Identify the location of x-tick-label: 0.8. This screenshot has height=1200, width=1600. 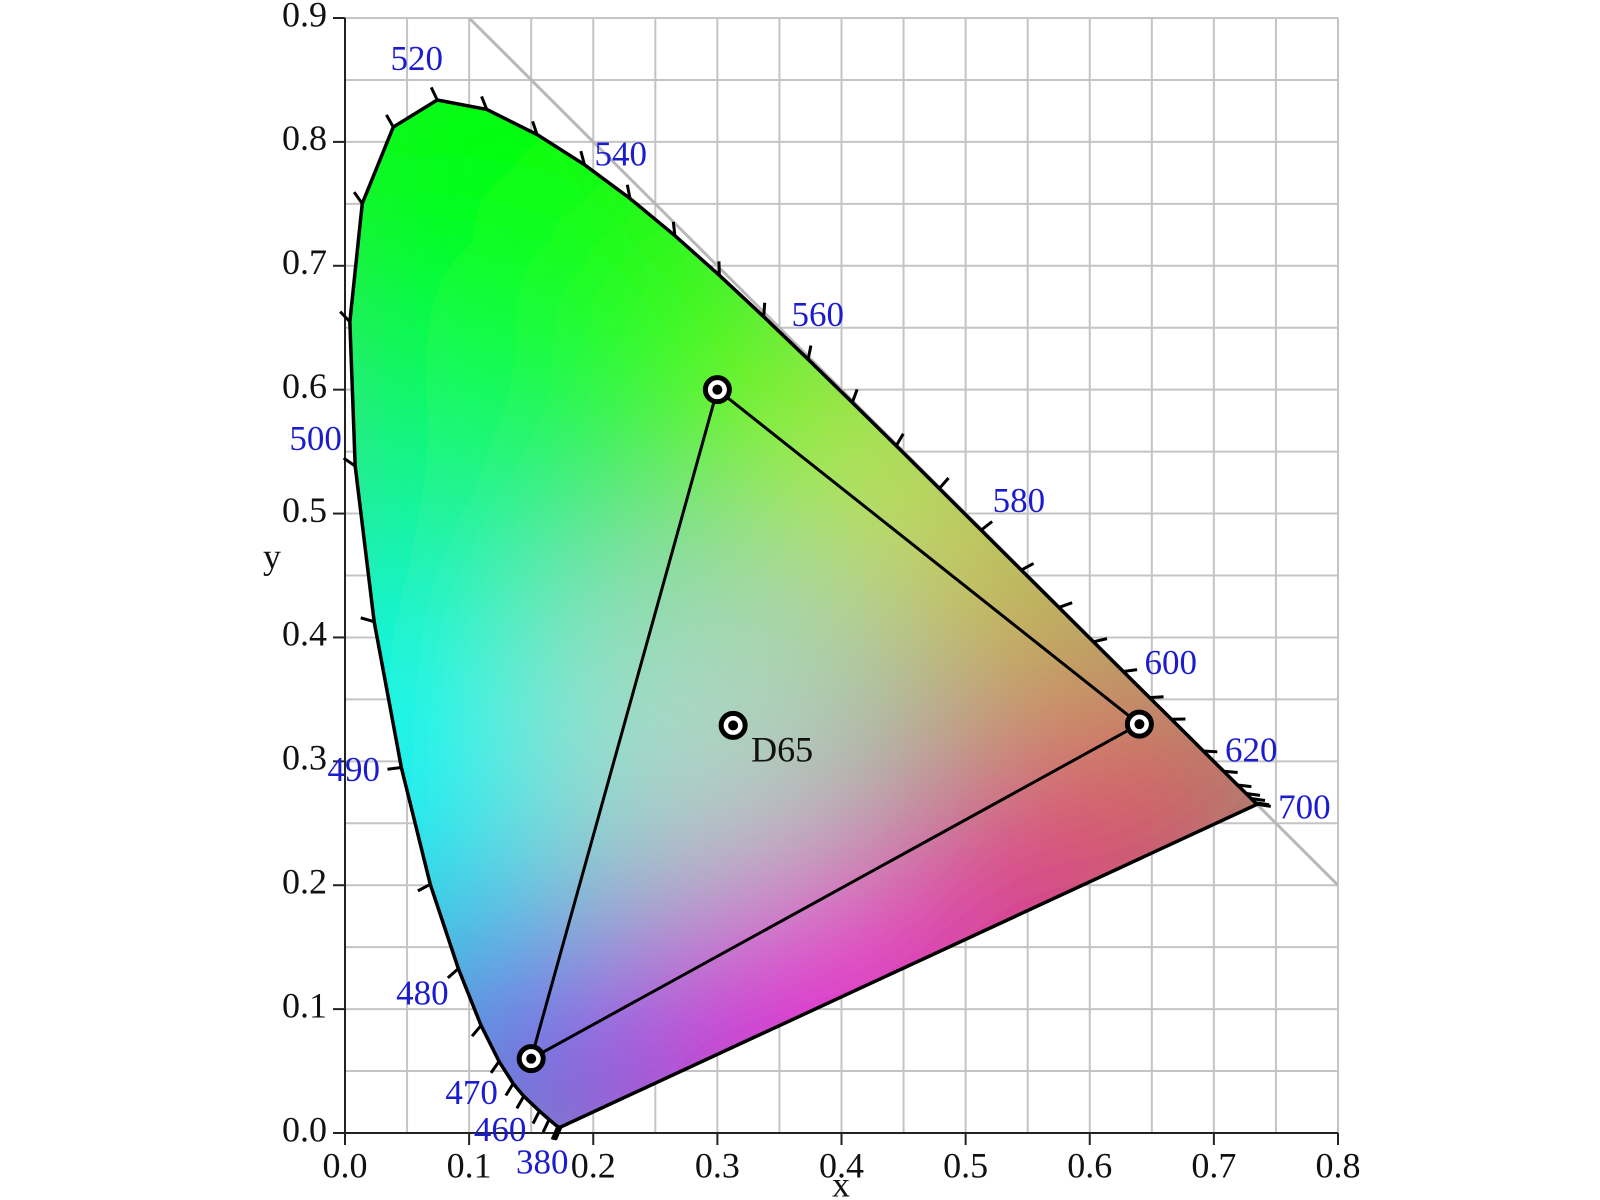
(1338, 1165).